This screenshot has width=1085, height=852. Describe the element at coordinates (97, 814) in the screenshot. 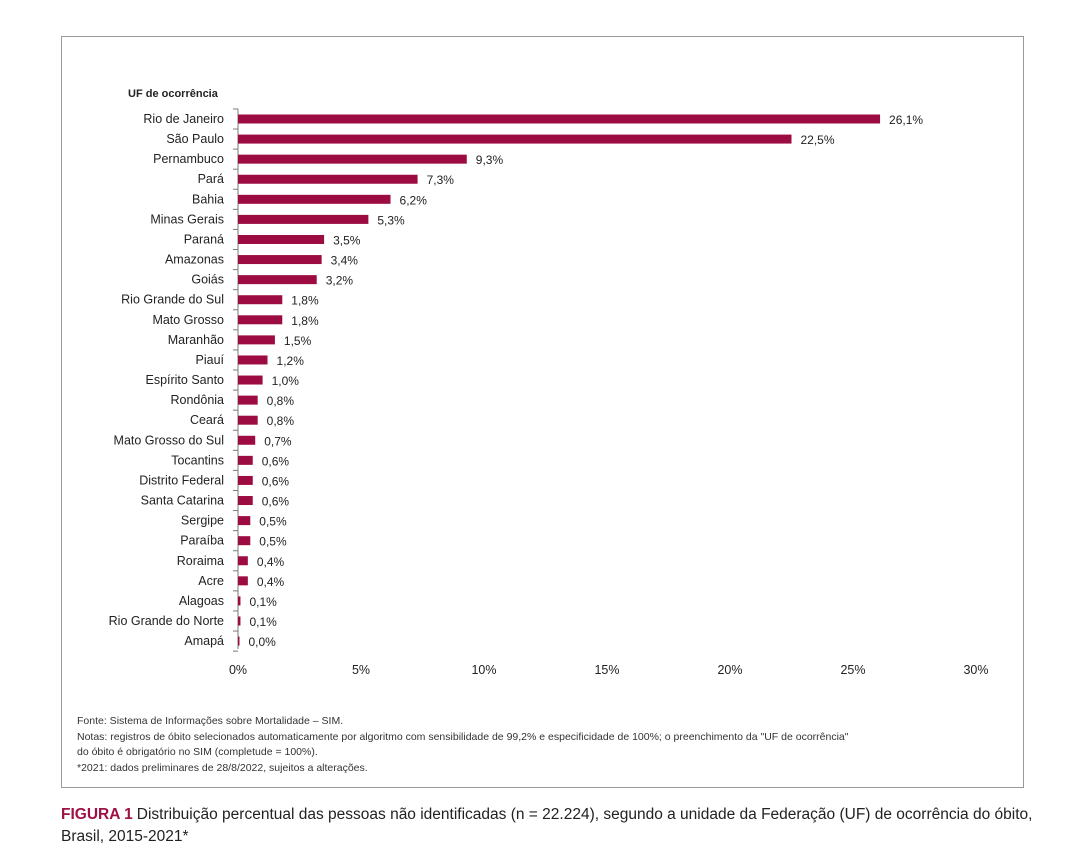

I see `figure-label: FIGURA 1` at that location.